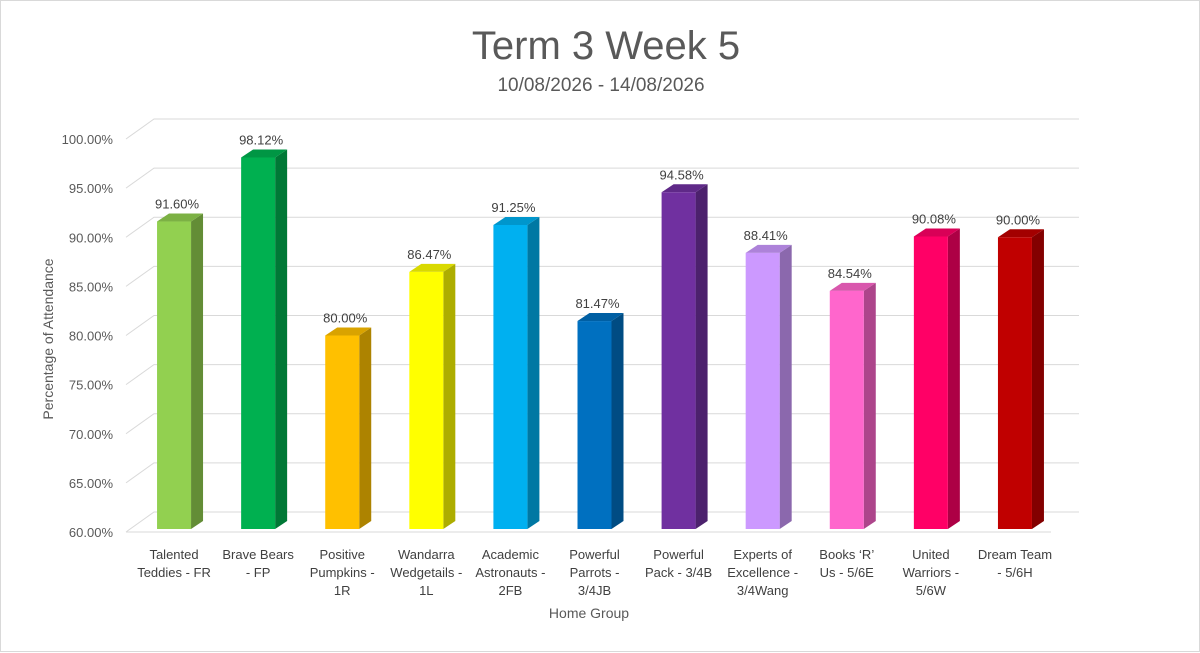  What do you see at coordinates (91, 188) in the screenshot?
I see `y-tick-label: 95.00%` at bounding box center [91, 188].